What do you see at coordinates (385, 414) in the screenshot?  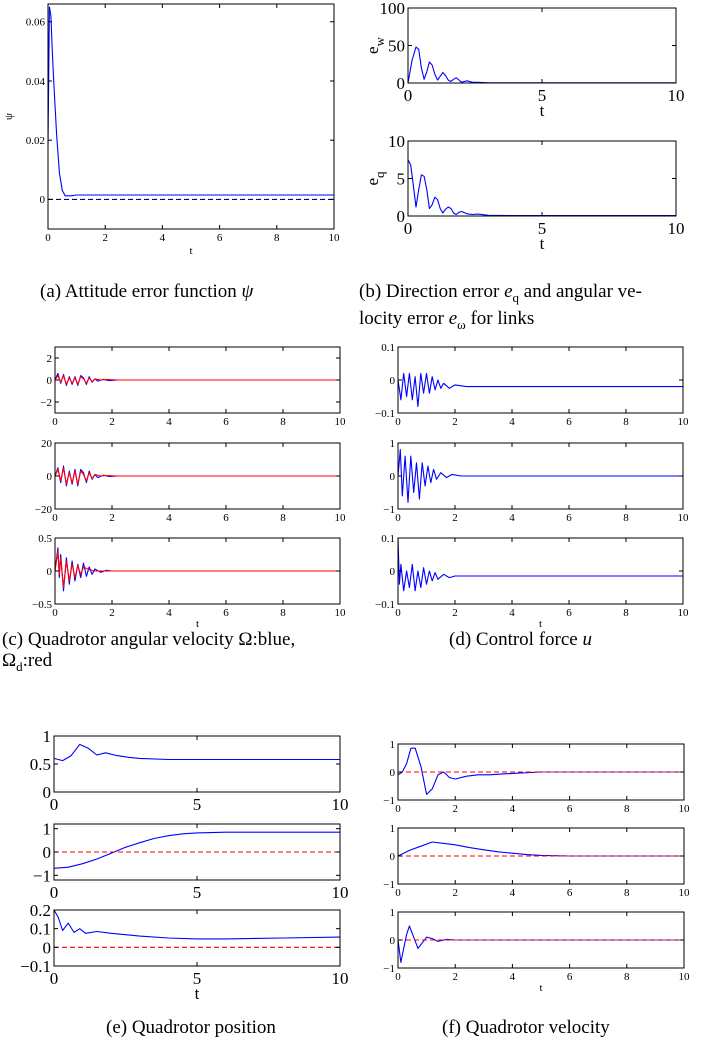 I see `ytick-label-d1-0: −0.1` at bounding box center [385, 414].